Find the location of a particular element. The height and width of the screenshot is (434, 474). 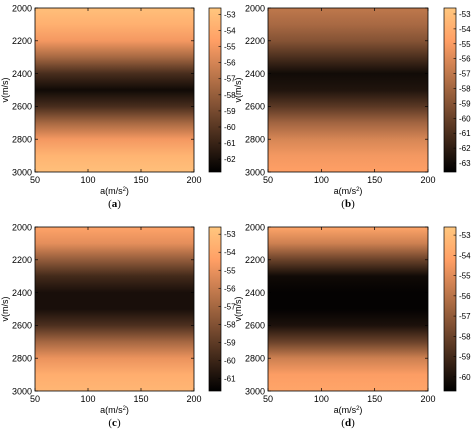

subplot-caption: (d) is located at coordinates (348, 423).